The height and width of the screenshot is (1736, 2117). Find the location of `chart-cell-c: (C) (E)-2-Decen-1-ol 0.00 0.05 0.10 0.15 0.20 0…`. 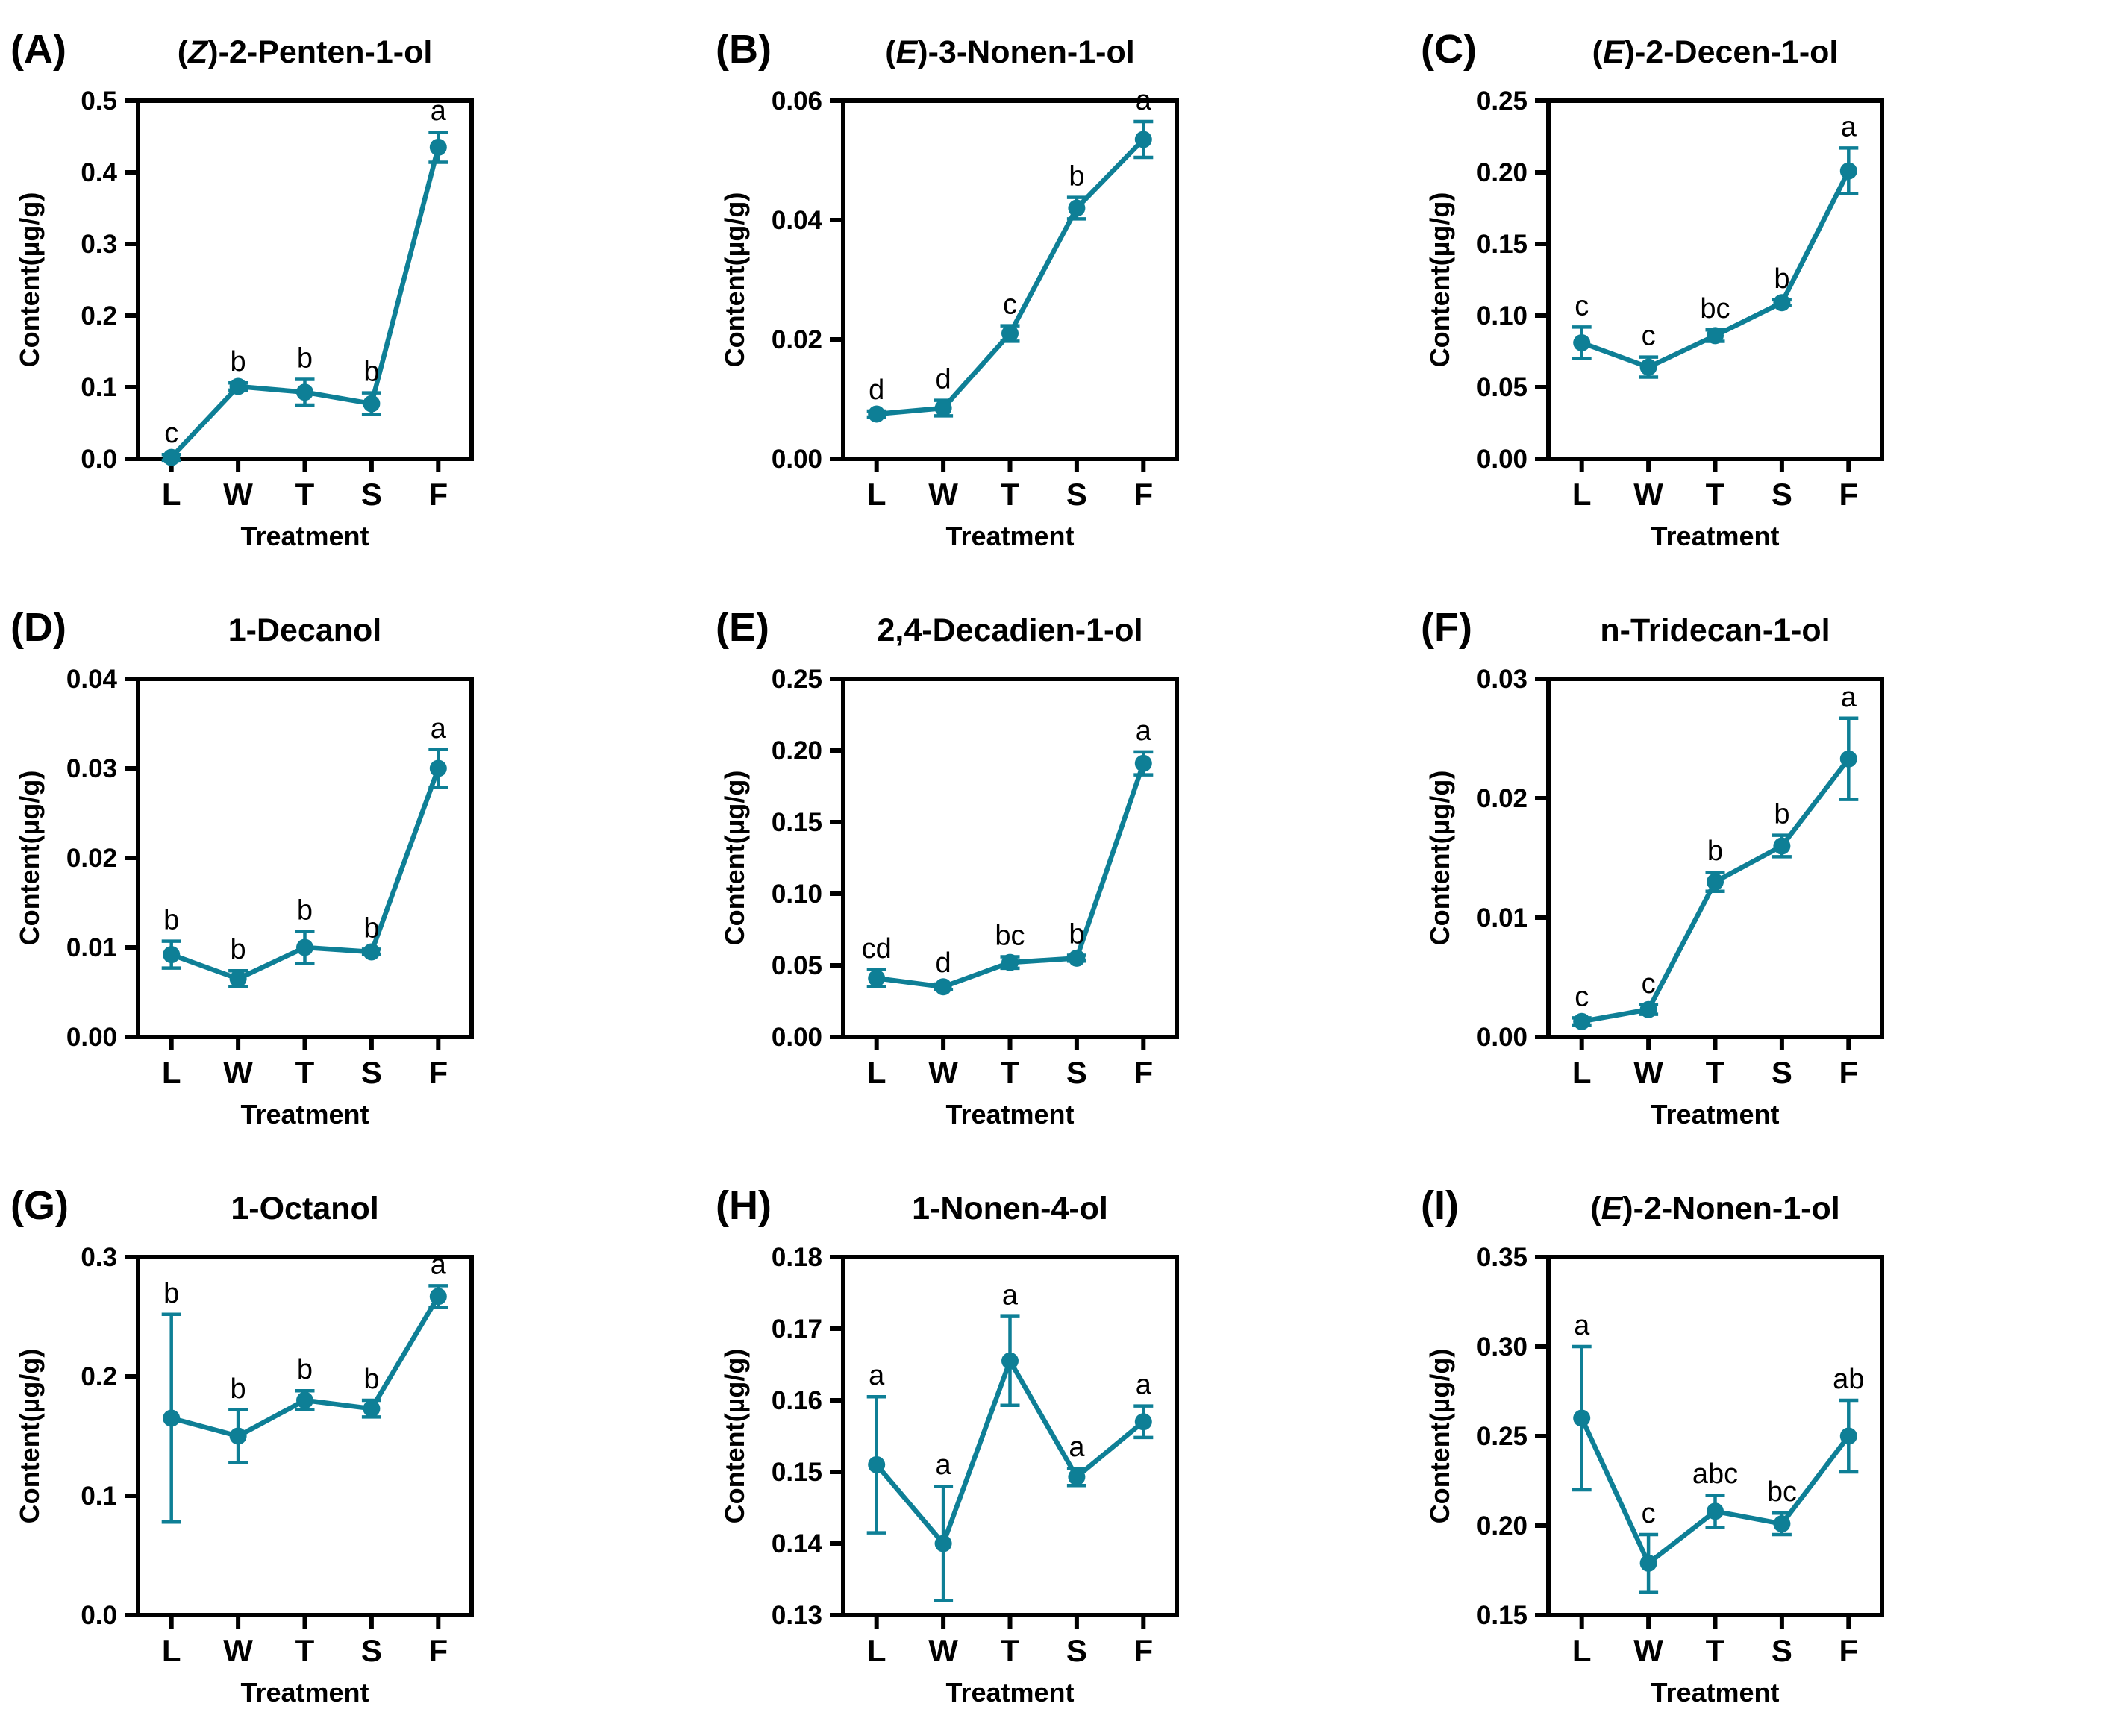

chart-cell-c: (C) (E)-2-Decen-1-ol 0.00 0.05 0.10 0.15 0.20 0… is located at coordinates (1763, 289).